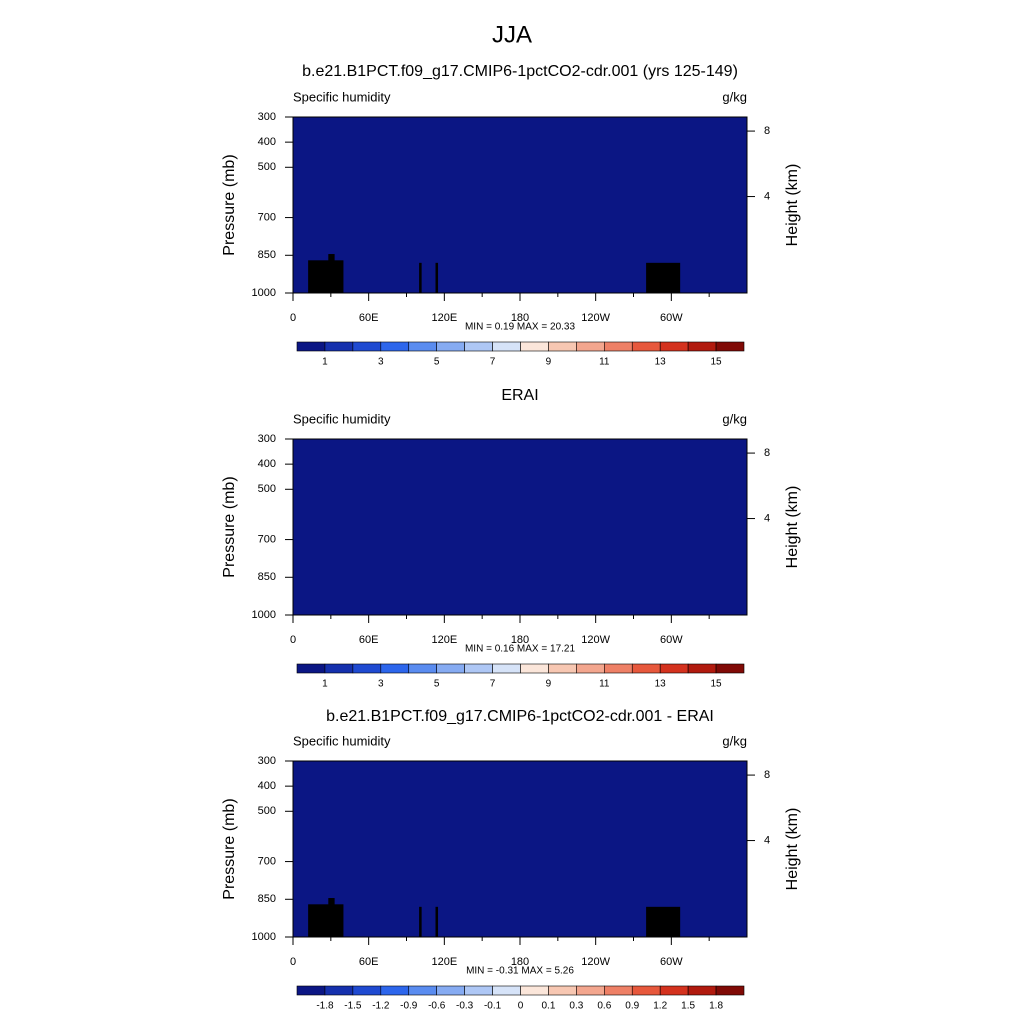 The image size is (1024, 1024). I want to click on colorbar-label: 0.3, so click(576, 1006).